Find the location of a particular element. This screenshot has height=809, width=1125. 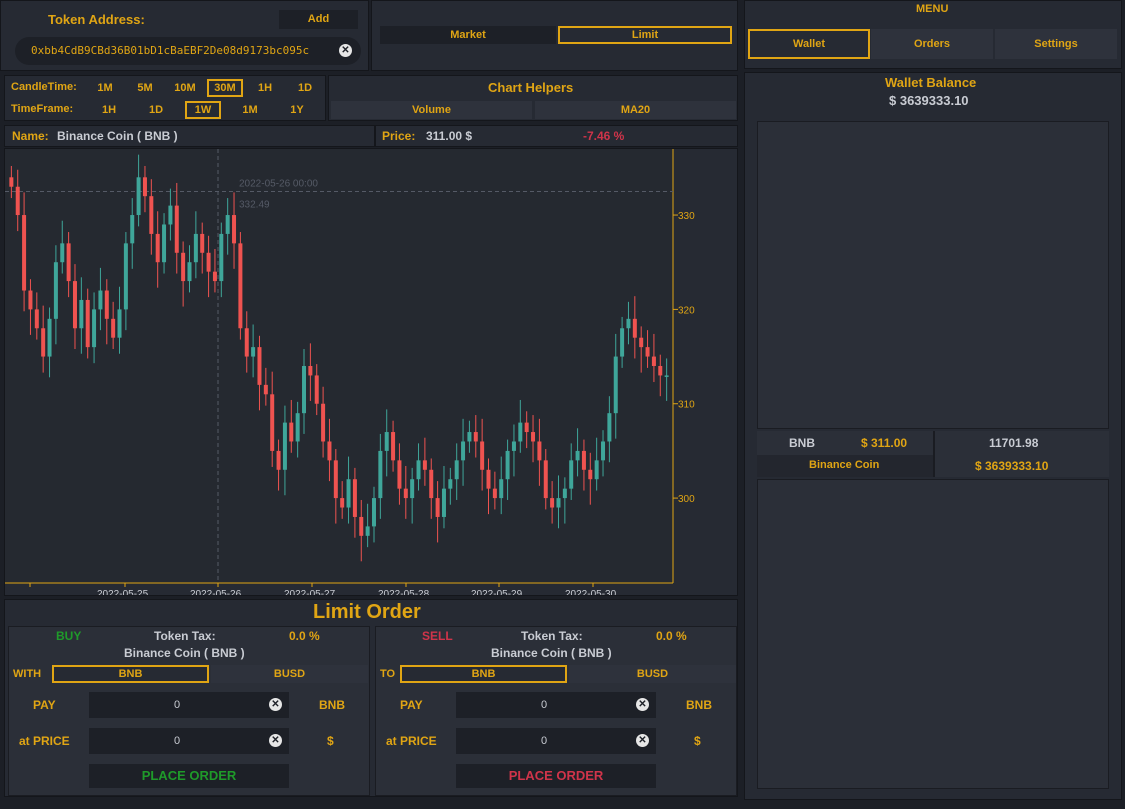

time-frame-option-1h: 1H is located at coordinates (109, 110).